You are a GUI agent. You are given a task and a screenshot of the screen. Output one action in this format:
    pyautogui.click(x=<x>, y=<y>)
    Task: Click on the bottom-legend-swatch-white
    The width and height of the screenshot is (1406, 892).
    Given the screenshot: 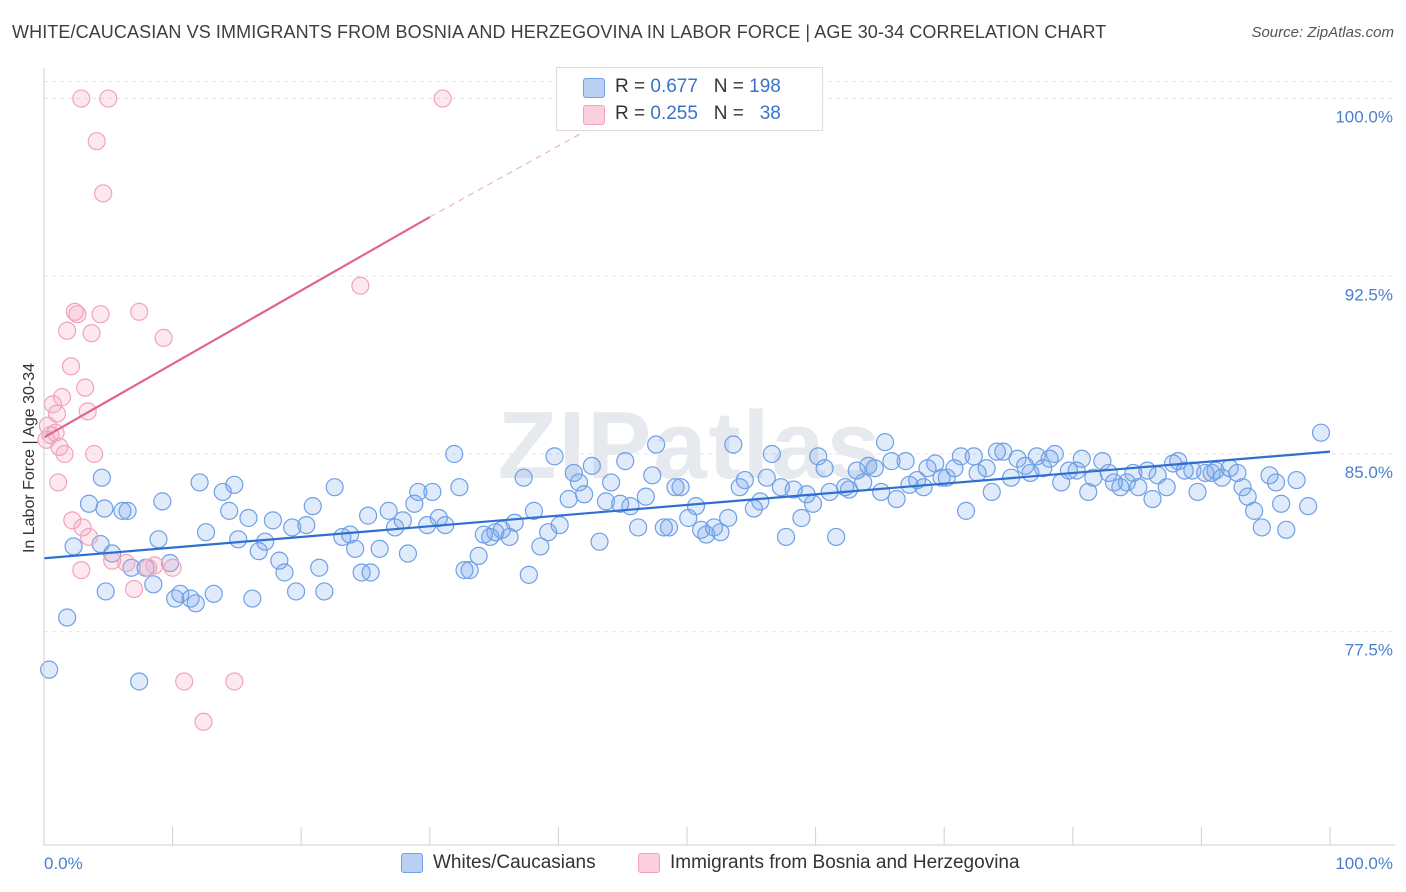 What is the action you would take?
    pyautogui.click(x=412, y=863)
    